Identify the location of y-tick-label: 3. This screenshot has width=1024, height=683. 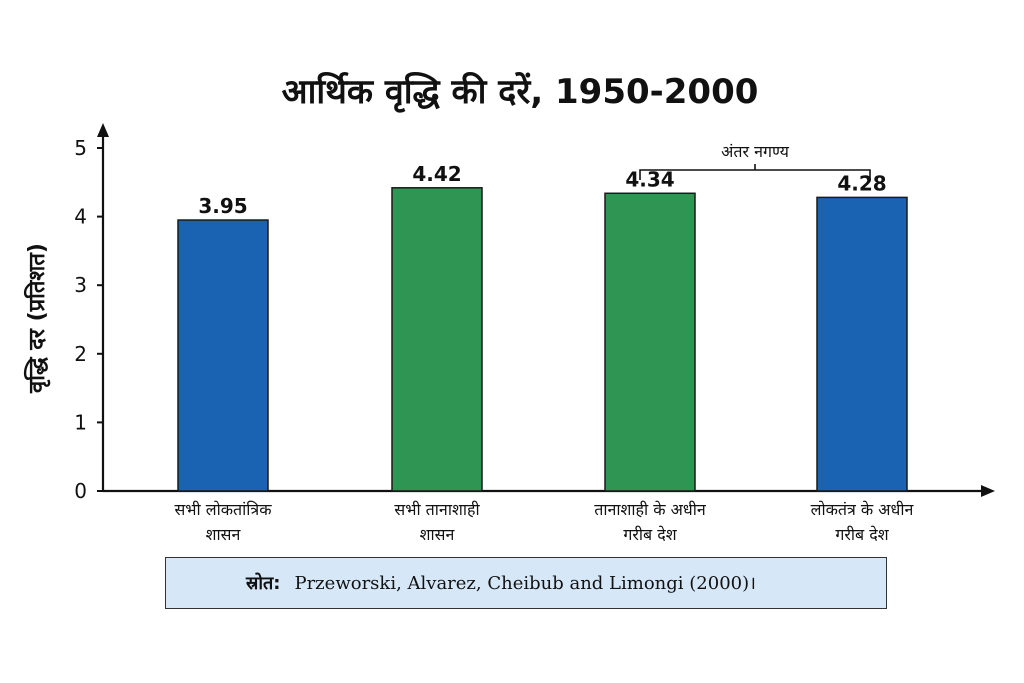
(80, 285).